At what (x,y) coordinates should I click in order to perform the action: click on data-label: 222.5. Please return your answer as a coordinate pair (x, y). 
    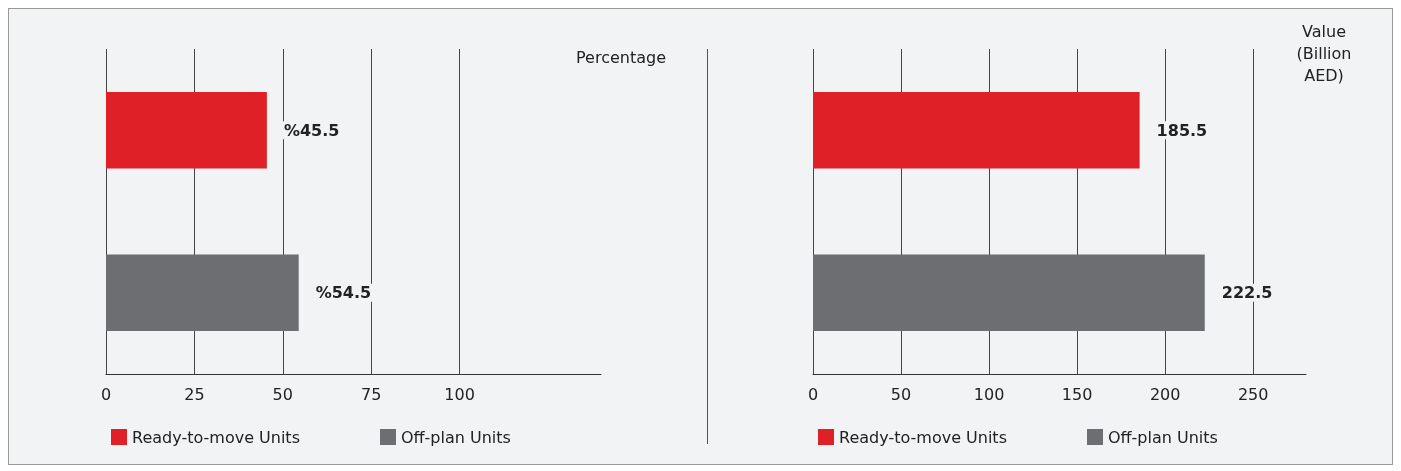
    Looking at the image, I should click on (1247, 293).